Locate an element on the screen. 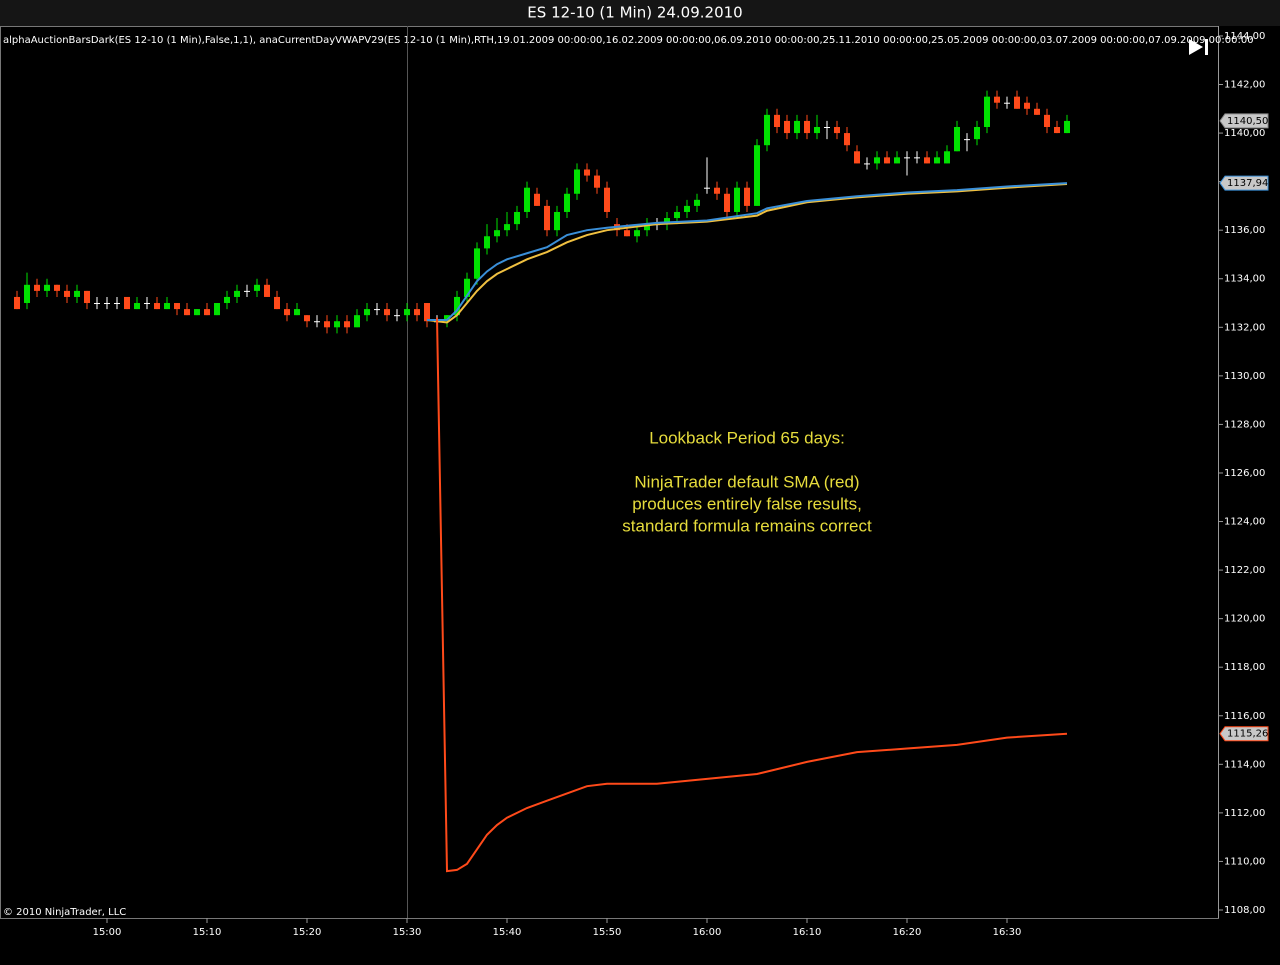 This screenshot has width=1280, height=965. y-tick-label: 1142,00 is located at coordinates (1244, 85).